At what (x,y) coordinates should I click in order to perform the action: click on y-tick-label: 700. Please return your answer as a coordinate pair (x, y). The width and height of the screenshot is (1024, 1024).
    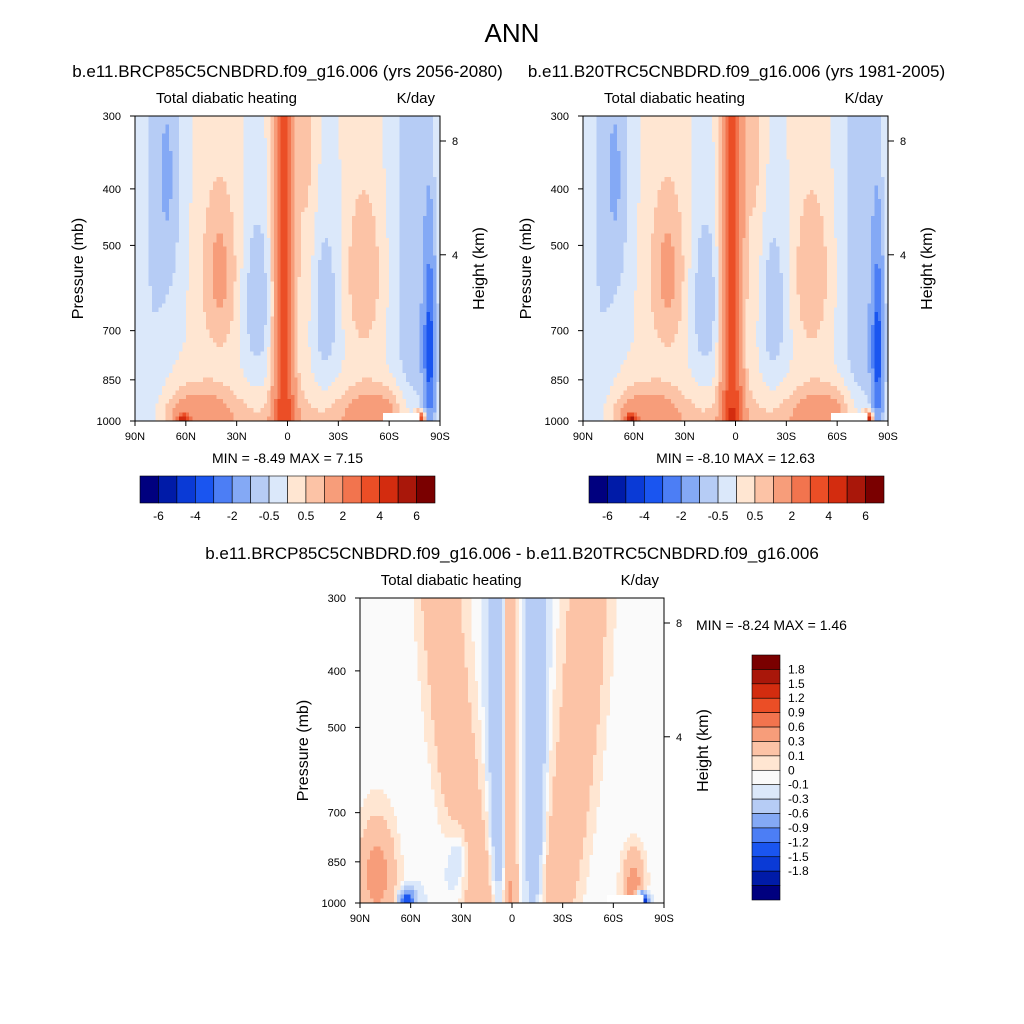
    Looking at the image, I should click on (560, 332).